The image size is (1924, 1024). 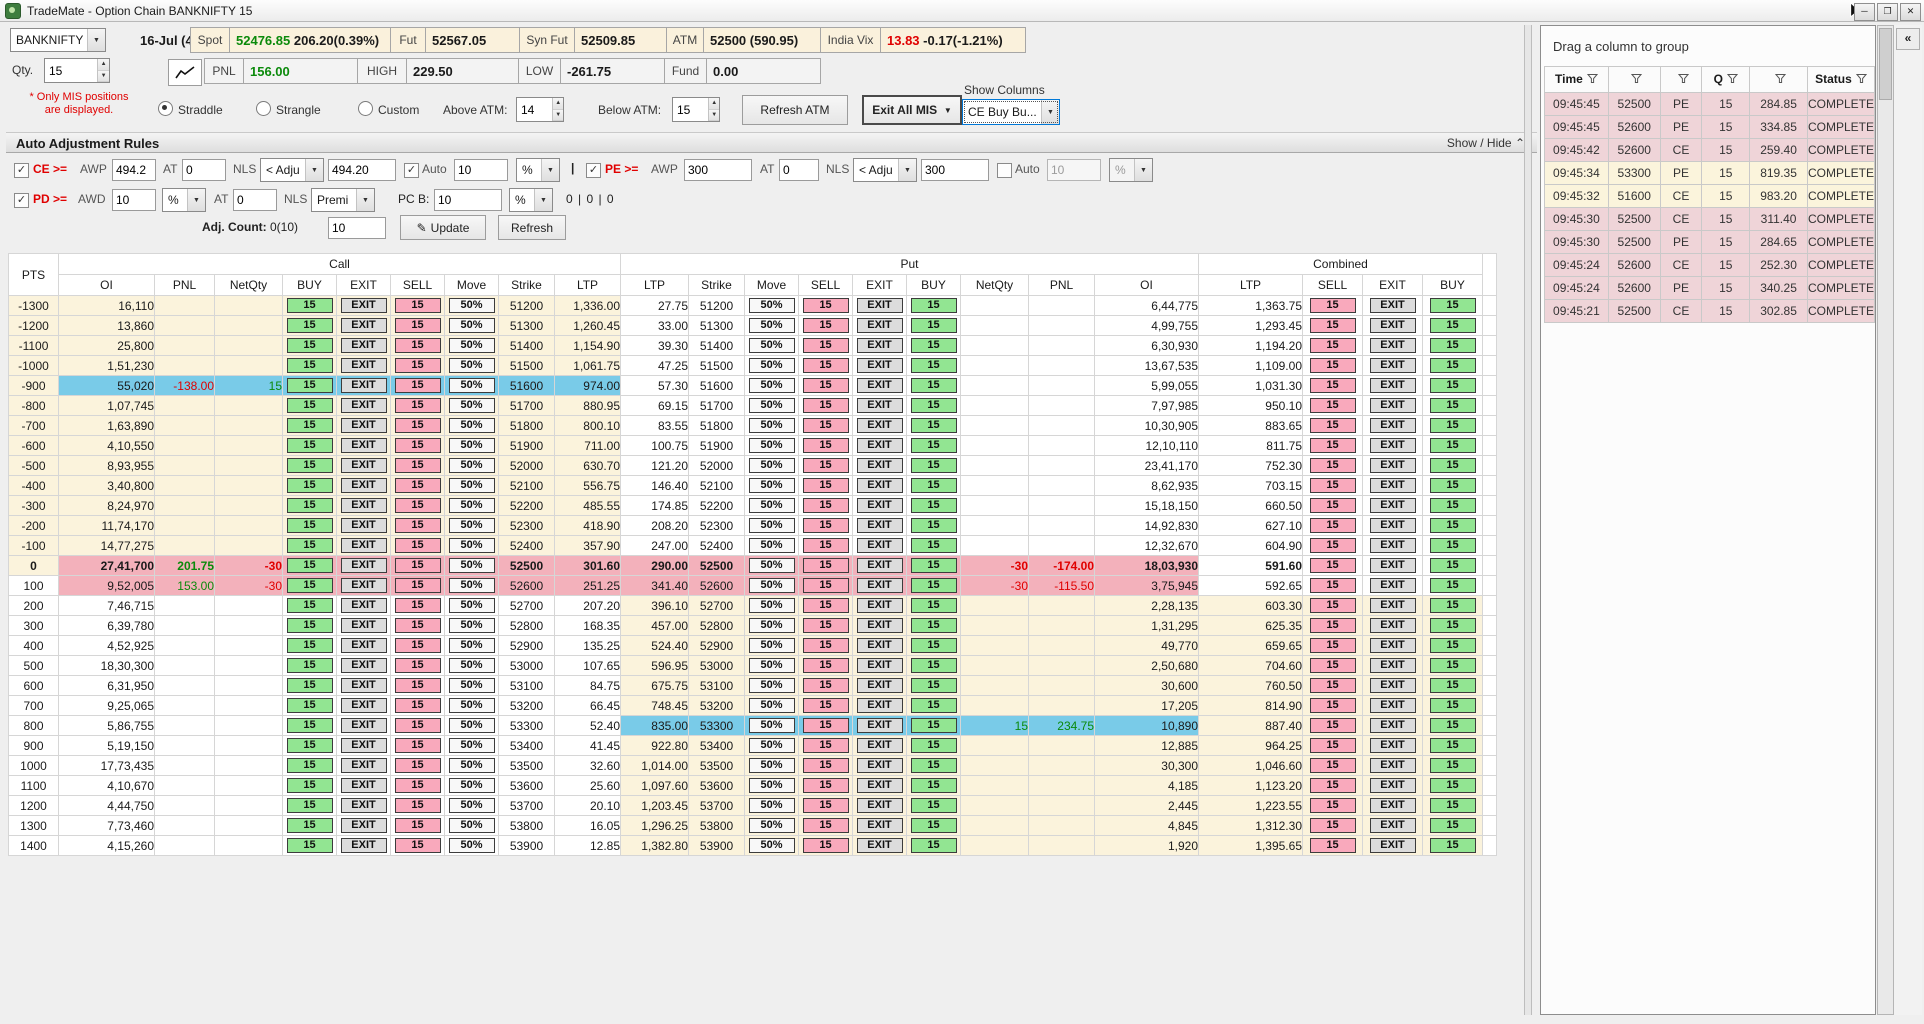 What do you see at coordinates (263, 108) in the screenshot?
I see `radio-icon` at bounding box center [263, 108].